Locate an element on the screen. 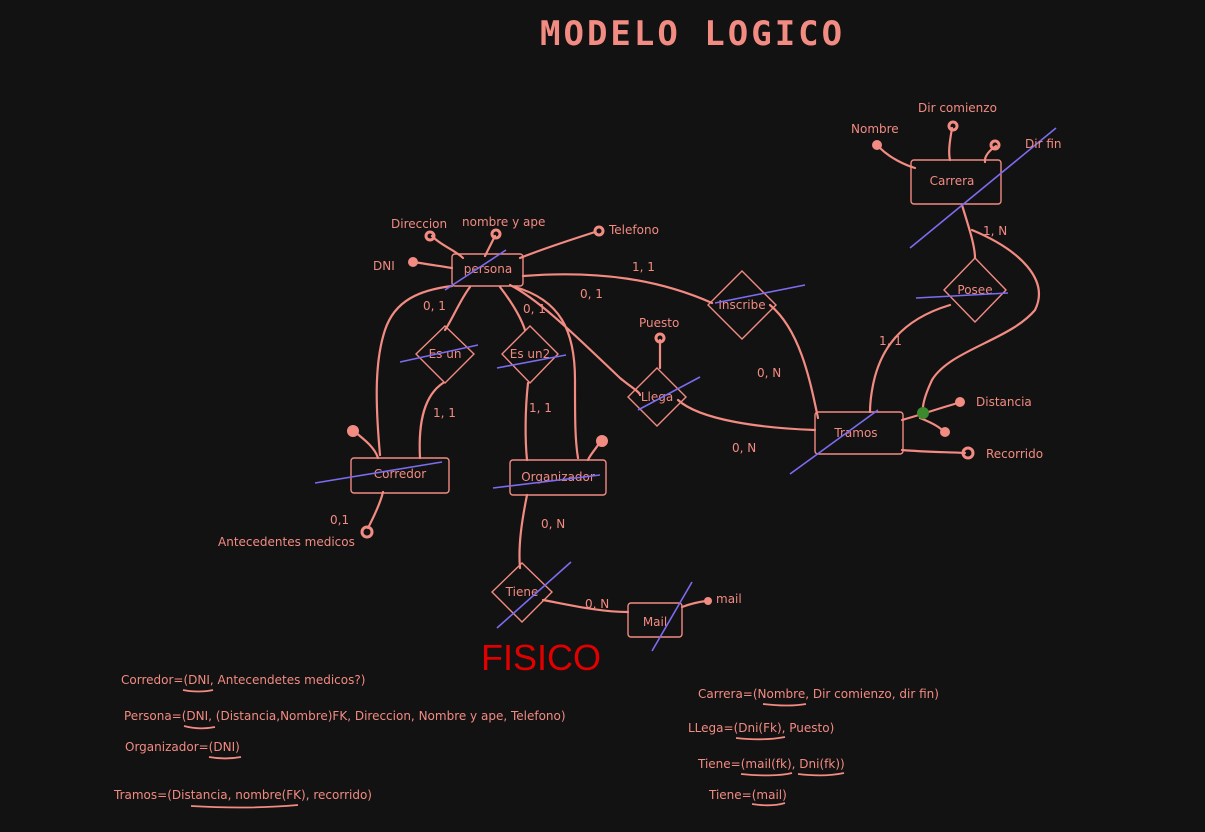 The height and width of the screenshot is (832, 1205). relation-inscribe: Inscribe is located at coordinates (756, 305).